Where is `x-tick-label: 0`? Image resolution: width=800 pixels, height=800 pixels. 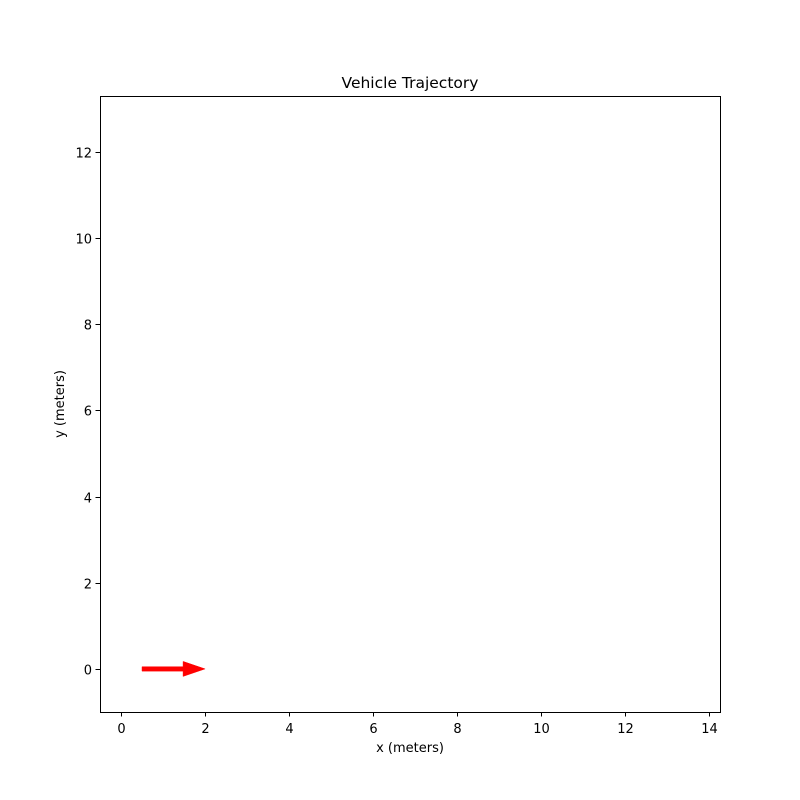 x-tick-label: 0 is located at coordinates (121, 729).